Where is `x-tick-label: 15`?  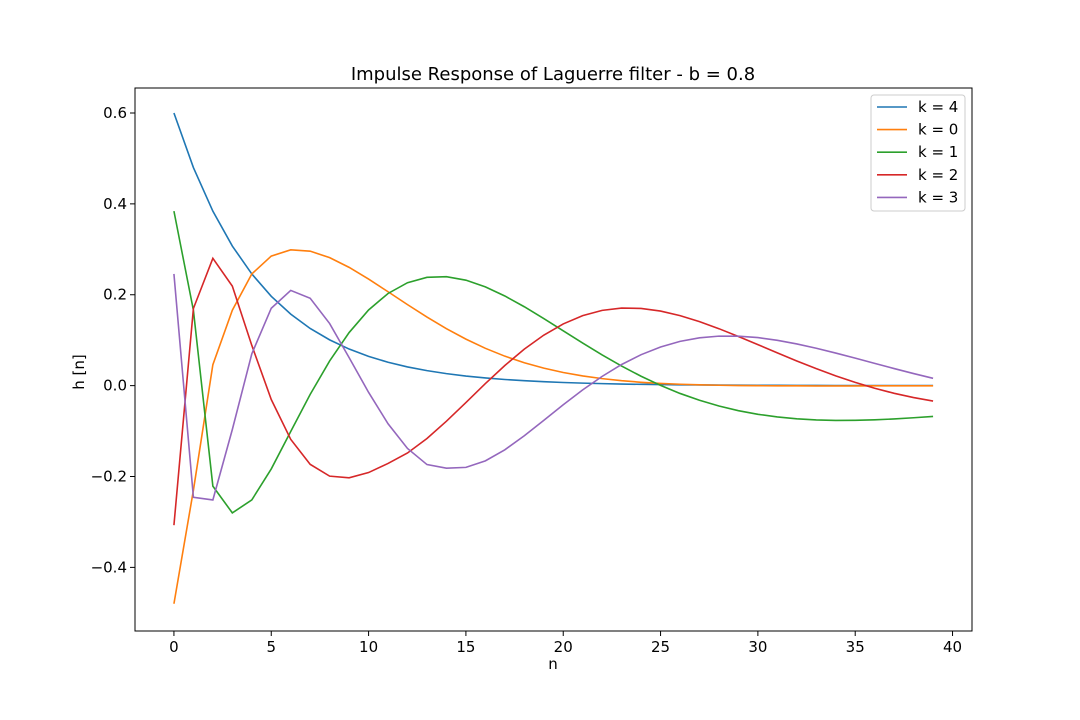 x-tick-label: 15 is located at coordinates (465, 647).